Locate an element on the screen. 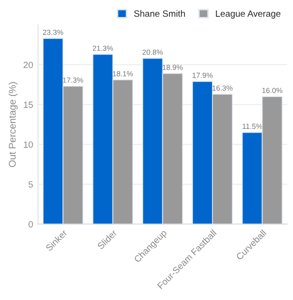  y-tick-label: 5 is located at coordinates (30, 184).